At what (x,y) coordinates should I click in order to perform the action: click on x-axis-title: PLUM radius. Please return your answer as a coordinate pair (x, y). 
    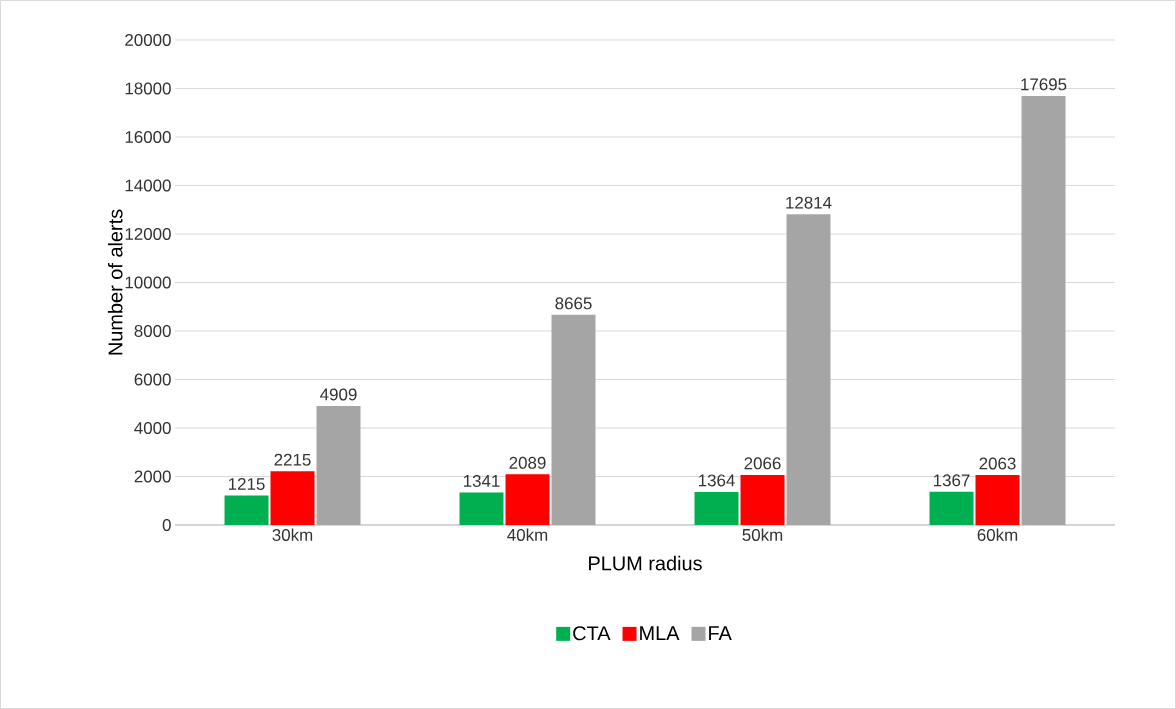
    Looking at the image, I should click on (645, 563).